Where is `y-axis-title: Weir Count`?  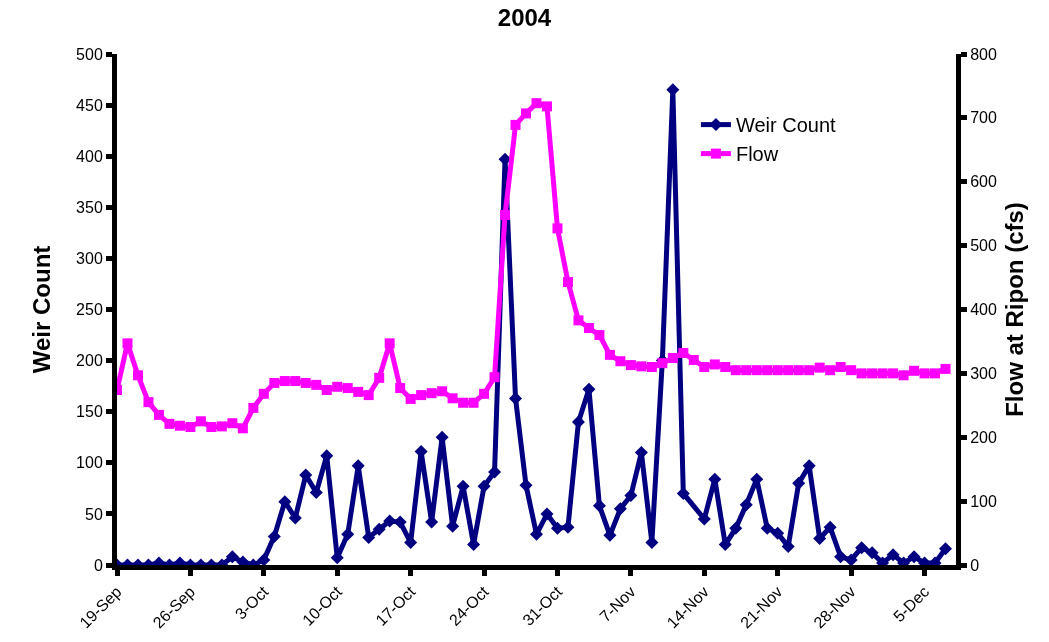
y-axis-title: Weir Count is located at coordinates (42, 309).